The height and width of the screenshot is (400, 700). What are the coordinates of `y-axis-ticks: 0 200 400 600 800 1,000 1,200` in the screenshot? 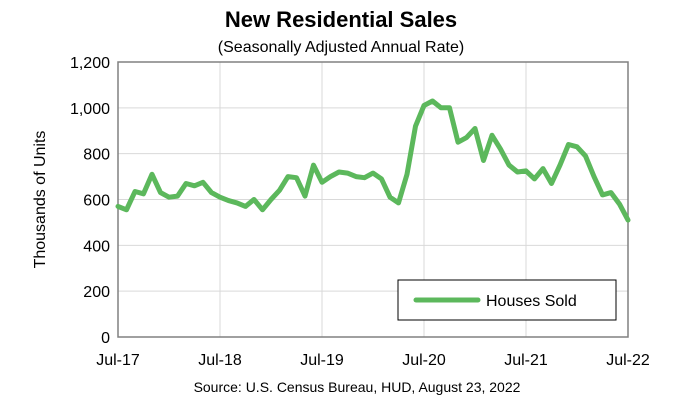 It's located at (90, 201).